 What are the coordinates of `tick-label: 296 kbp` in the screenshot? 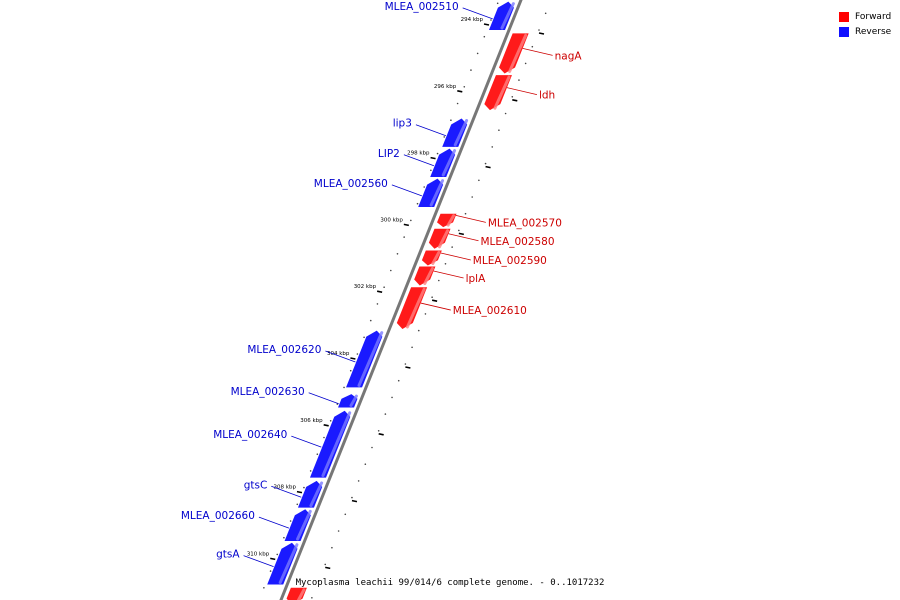 It's located at (445, 87).